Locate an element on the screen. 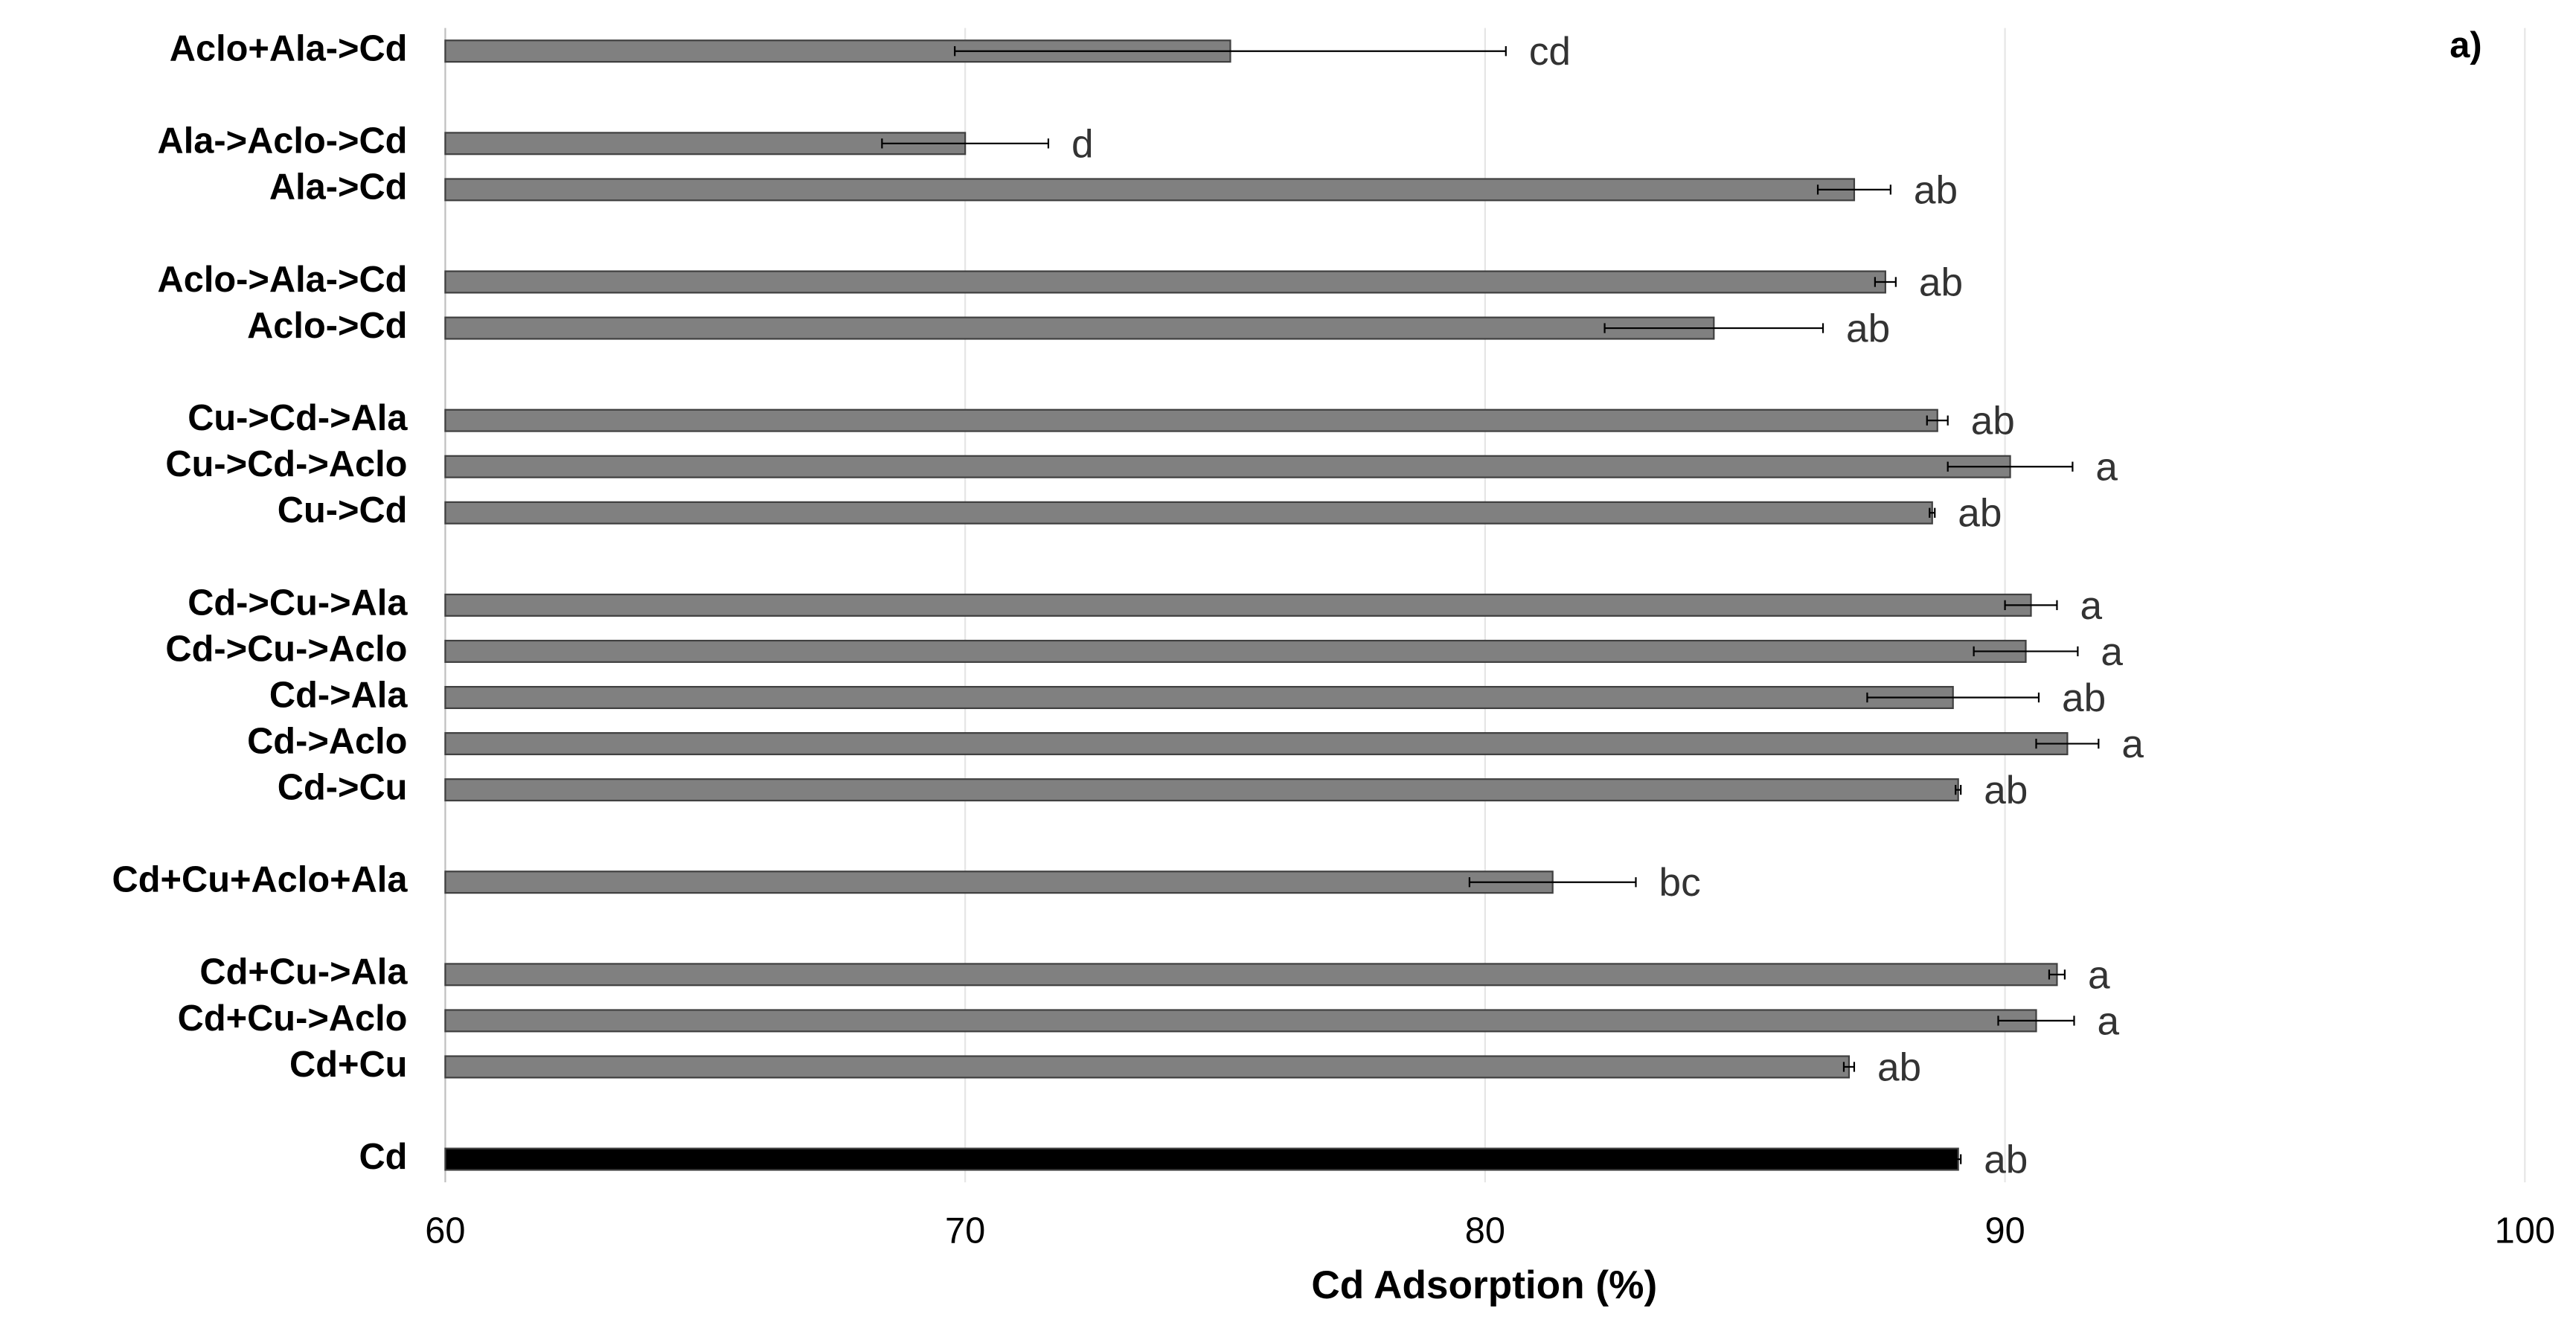 The width and height of the screenshot is (2576, 1334). y-tick-label: Cd->Cu->Ala is located at coordinates (298, 603).